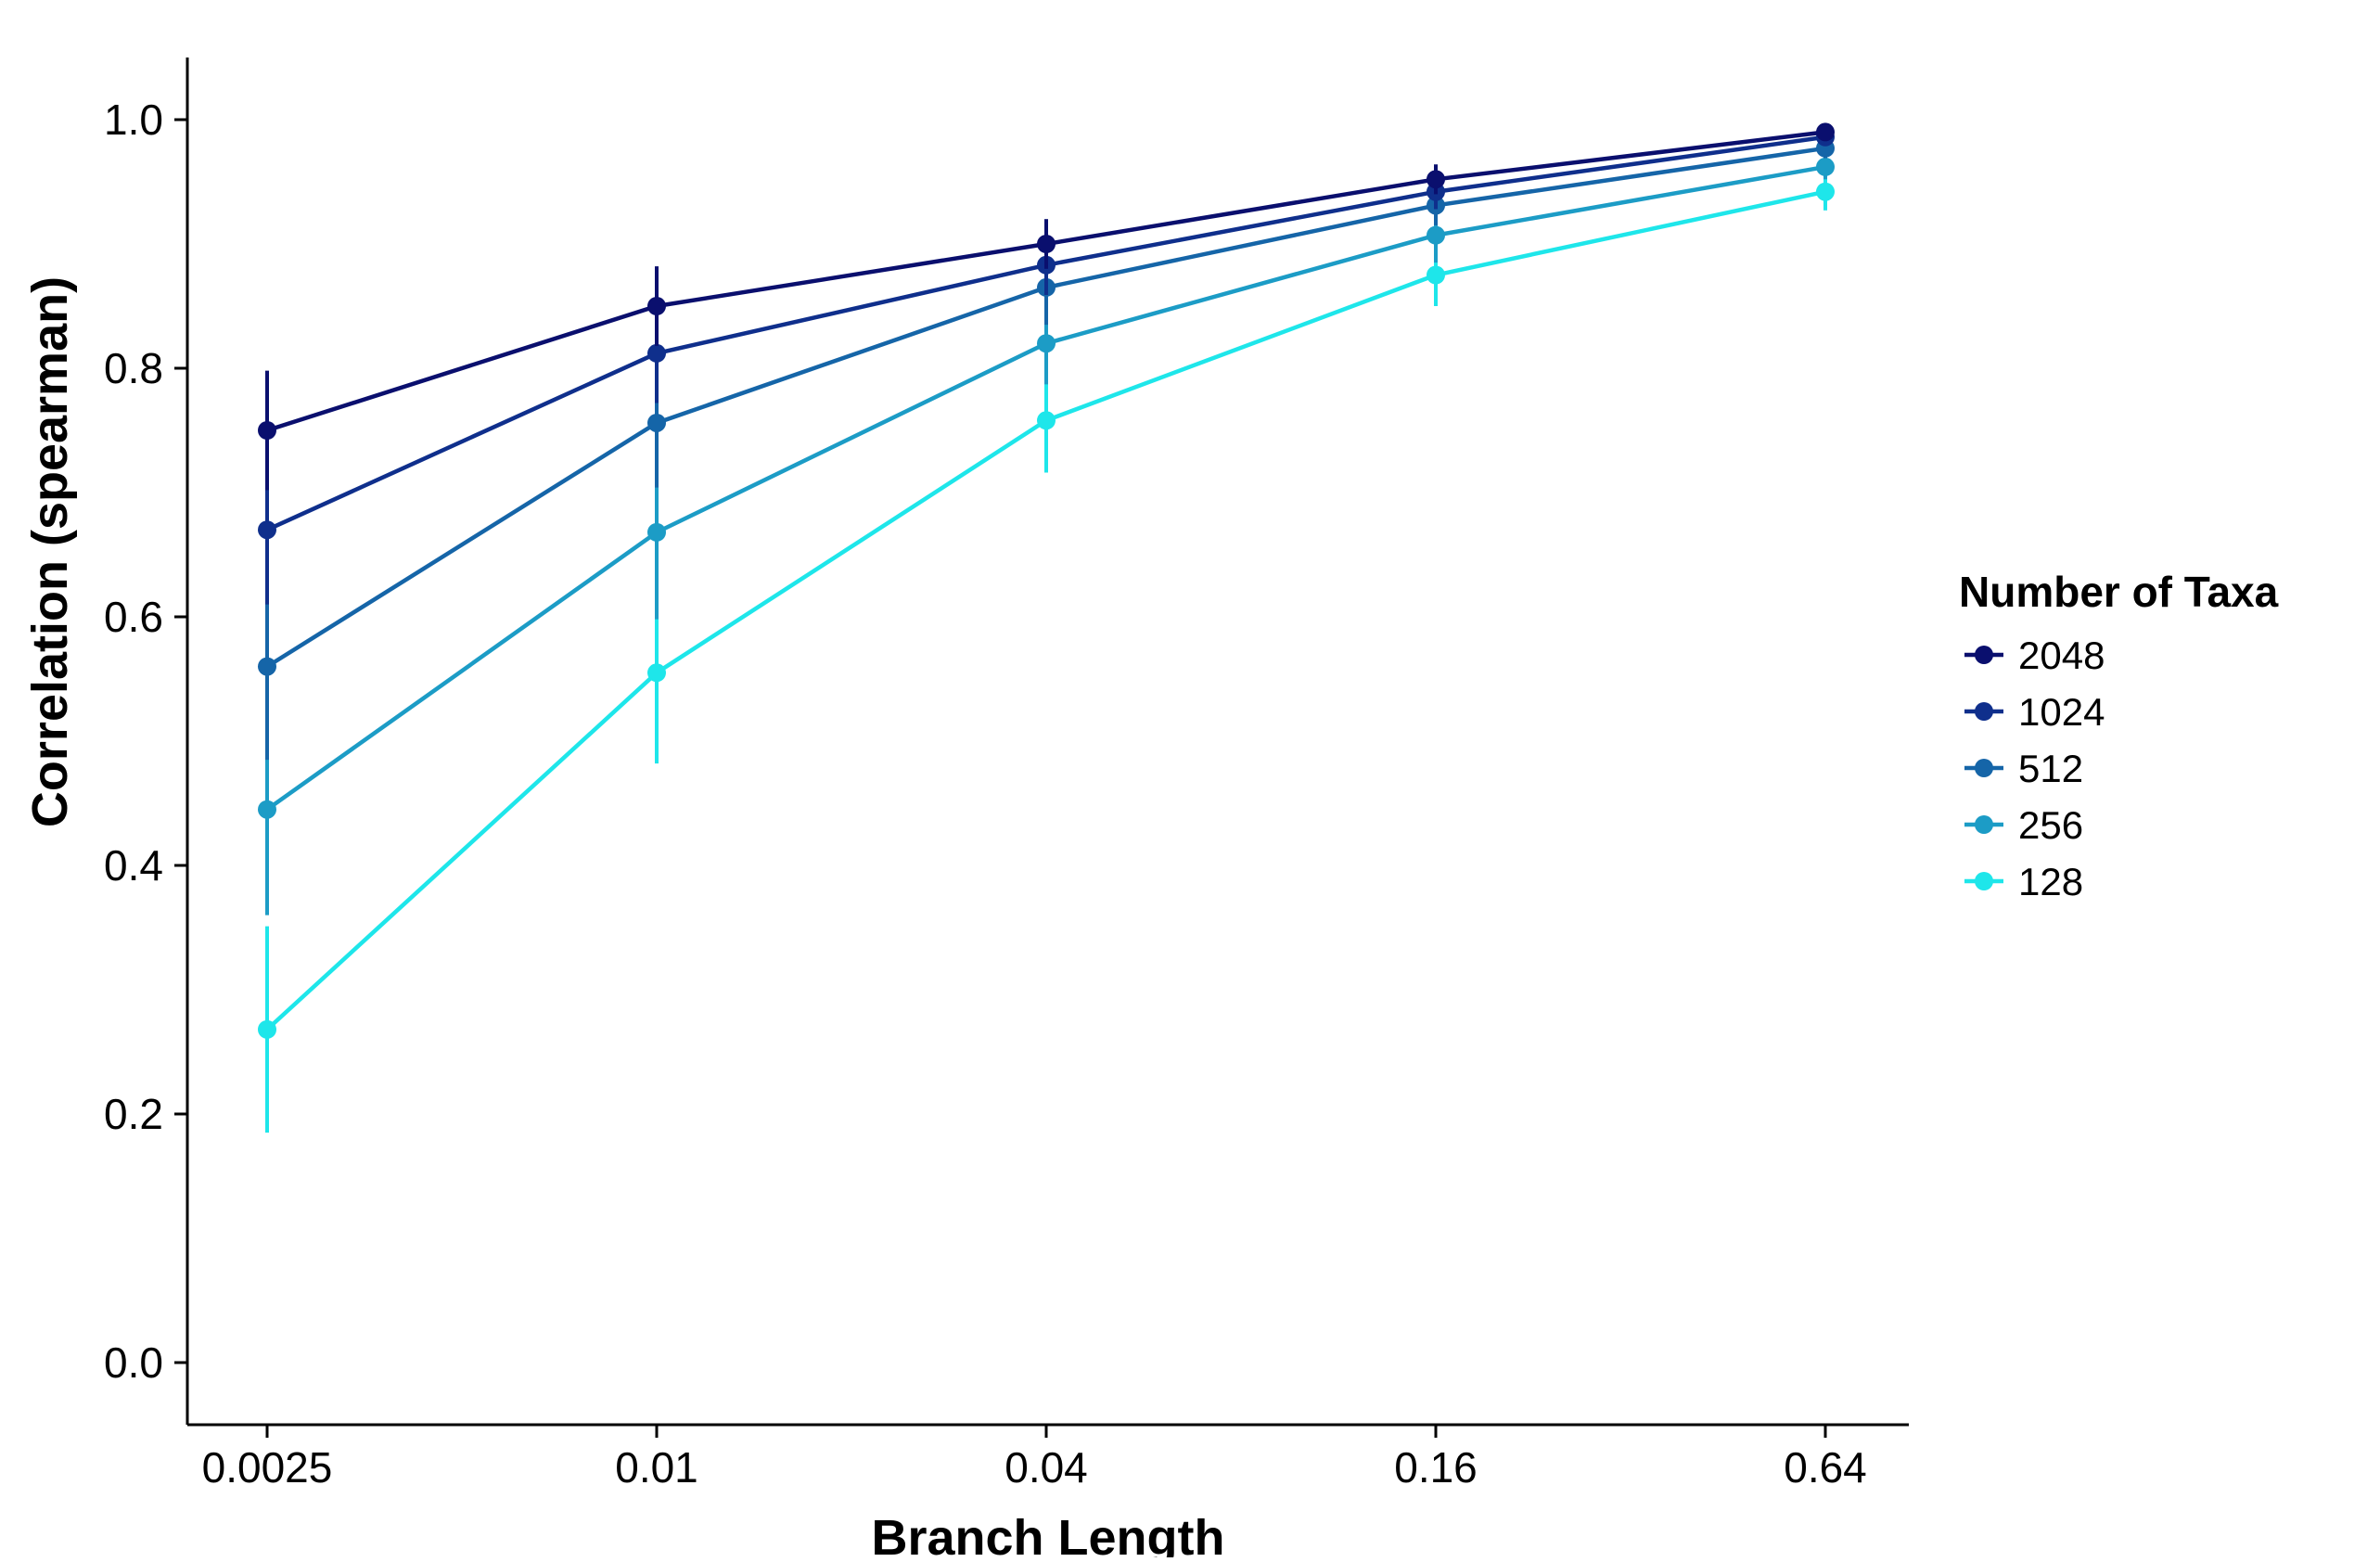  What do you see at coordinates (133, 617) in the screenshot?
I see `y-tick-label: 0.6` at bounding box center [133, 617].